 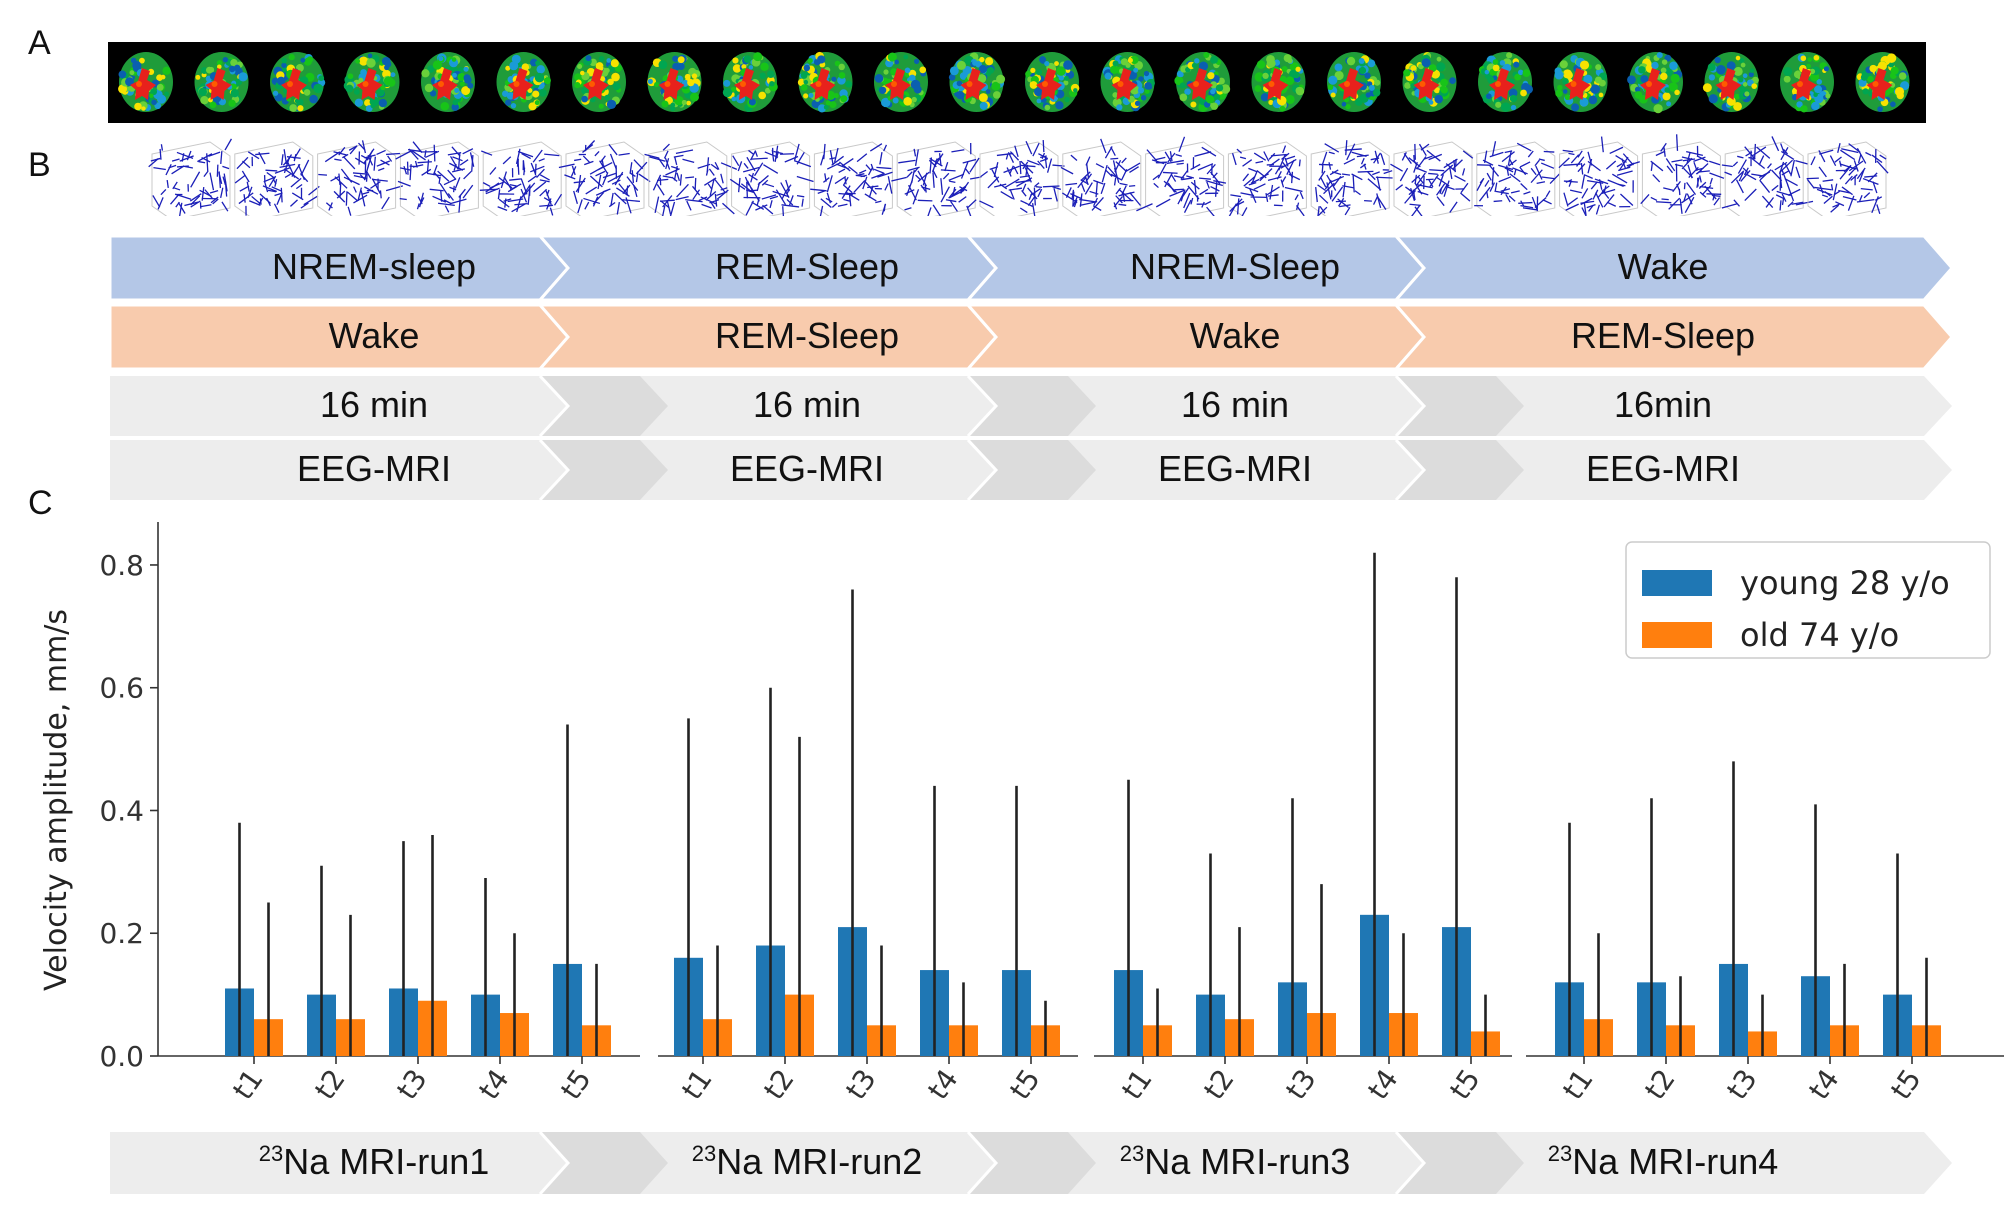 What do you see at coordinates (39, 43) in the screenshot?
I see `panel-label-a: A` at bounding box center [39, 43].